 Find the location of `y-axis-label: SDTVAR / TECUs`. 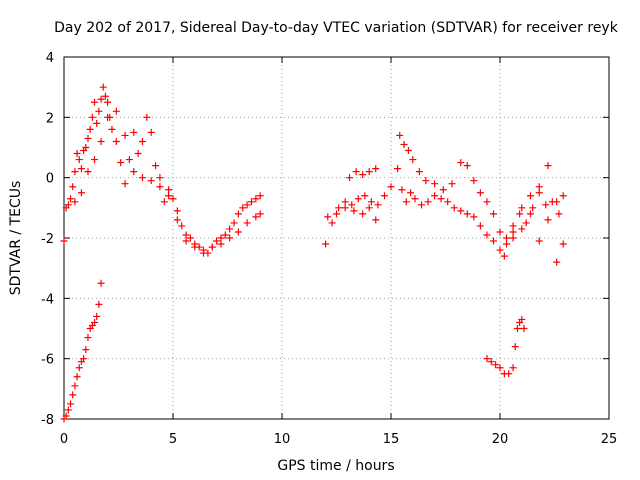

y-axis-label: SDTVAR / TECUs is located at coordinates (16, 238).